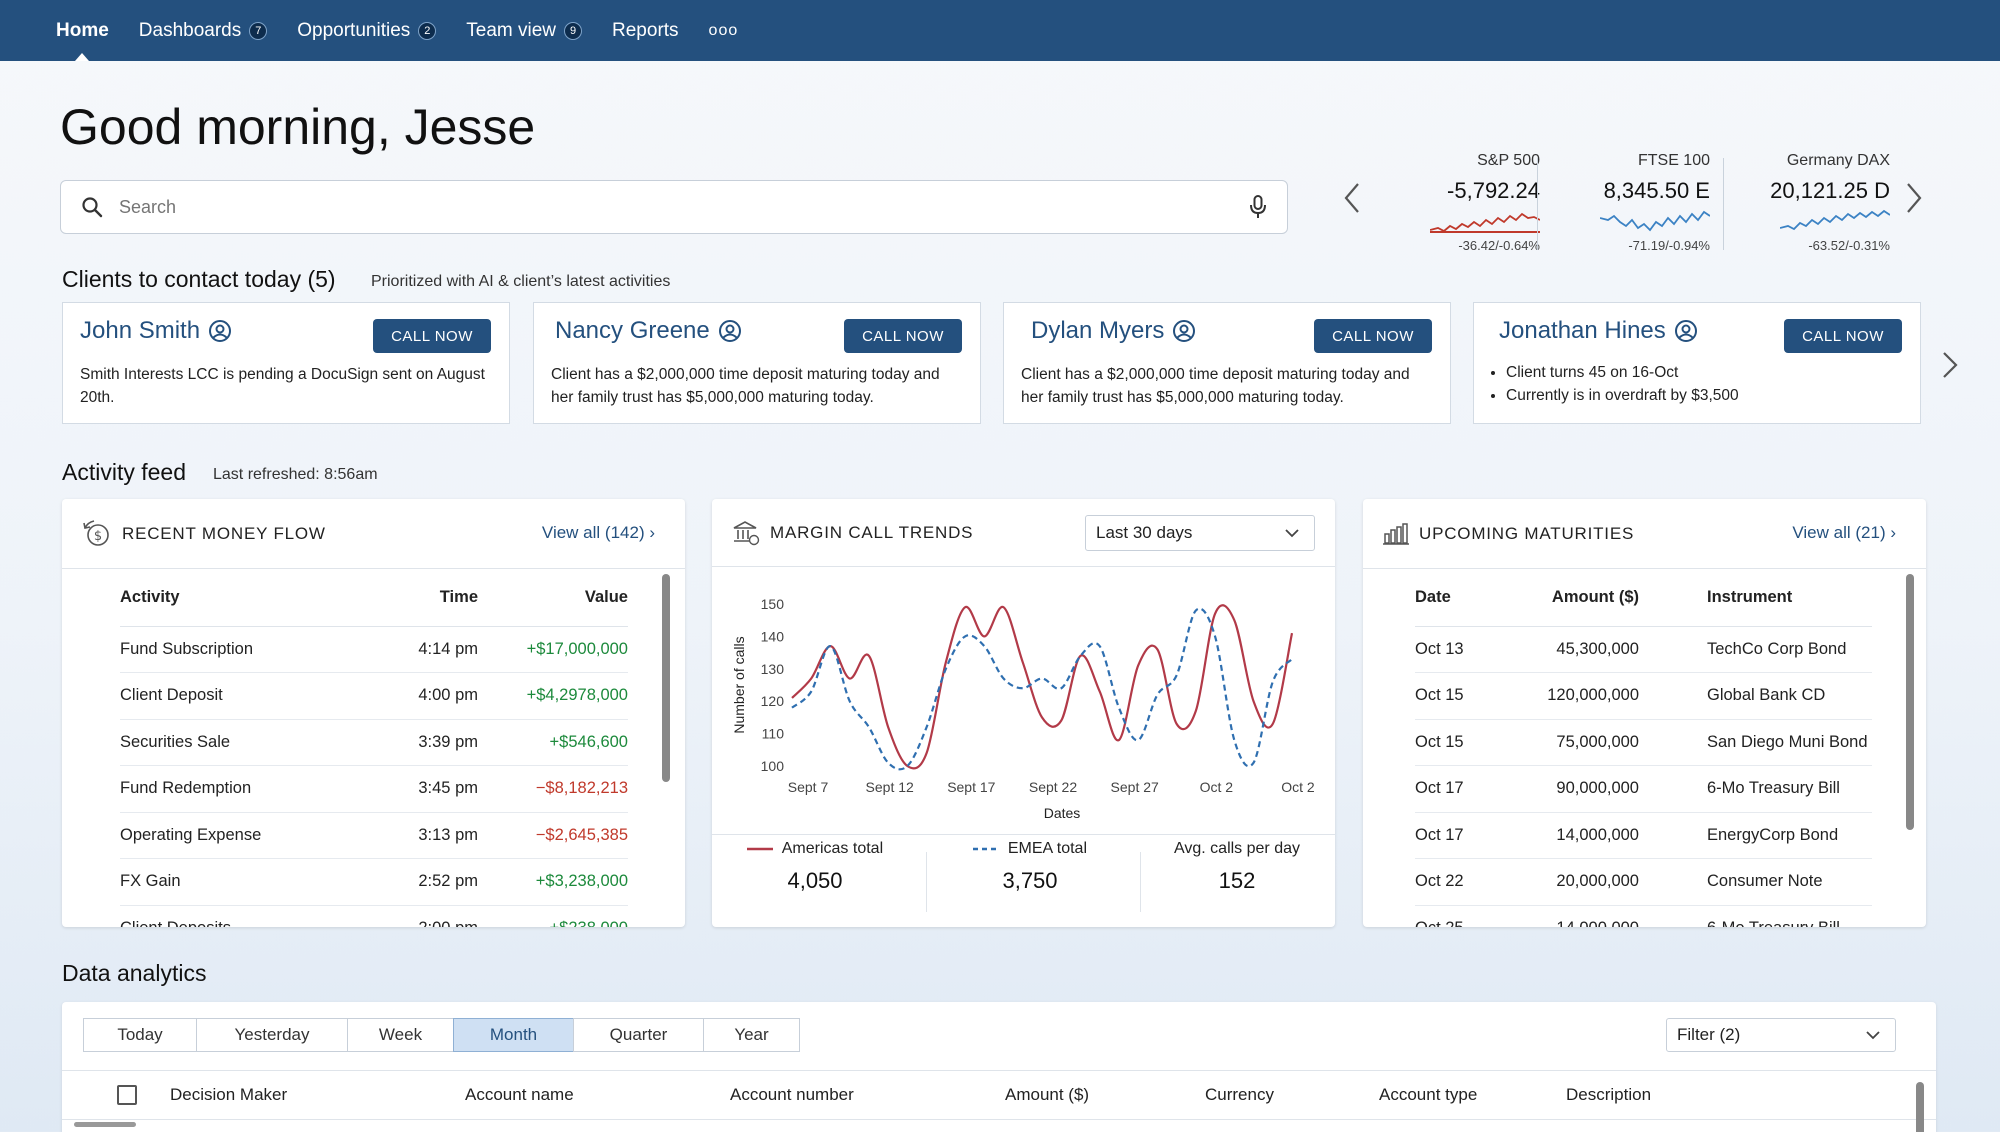  What do you see at coordinates (414, 598) in the screenshot?
I see `column-header: Time` at bounding box center [414, 598].